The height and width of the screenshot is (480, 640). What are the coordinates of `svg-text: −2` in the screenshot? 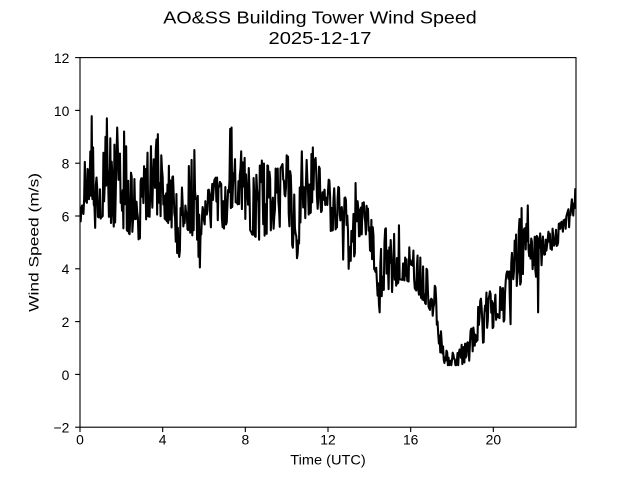 It's located at (61, 428).